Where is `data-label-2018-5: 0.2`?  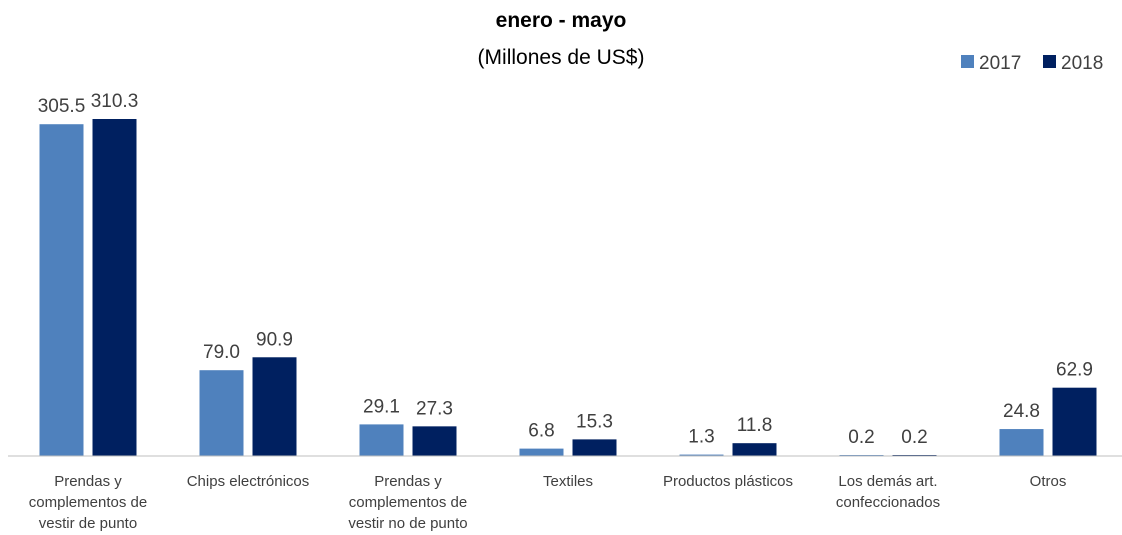
data-label-2018-5: 0.2 is located at coordinates (914, 437).